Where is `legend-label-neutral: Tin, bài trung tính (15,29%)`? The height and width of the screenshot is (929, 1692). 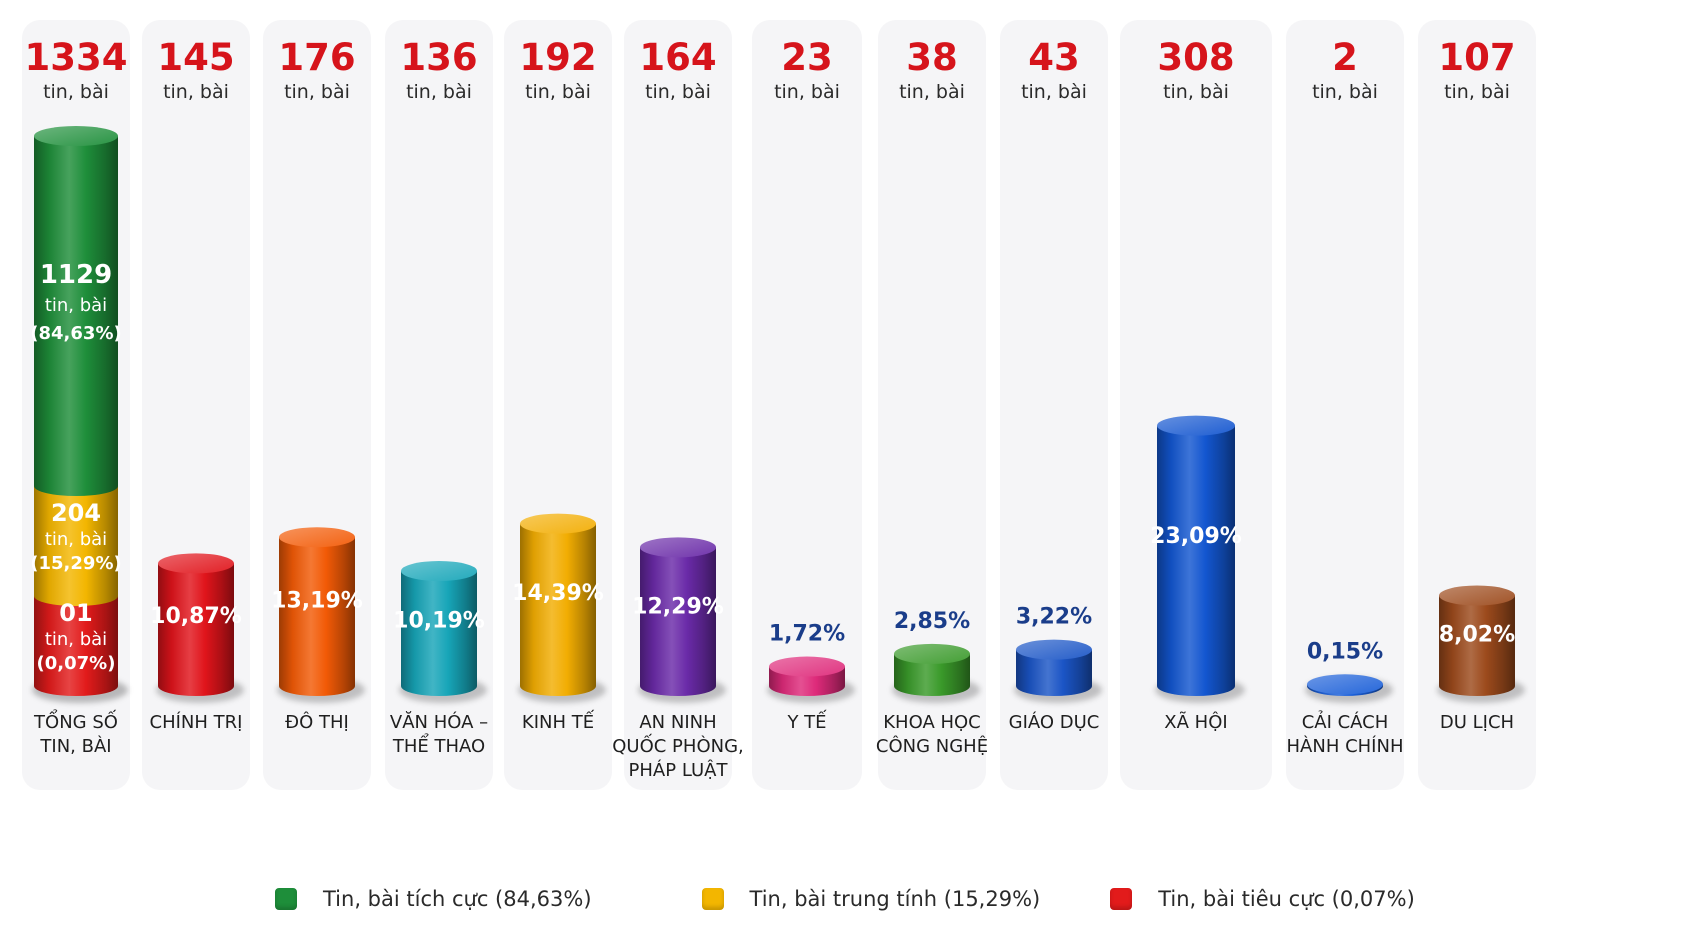 legend-label-neutral: Tin, bài trung tính (15,29%) is located at coordinates (895, 899).